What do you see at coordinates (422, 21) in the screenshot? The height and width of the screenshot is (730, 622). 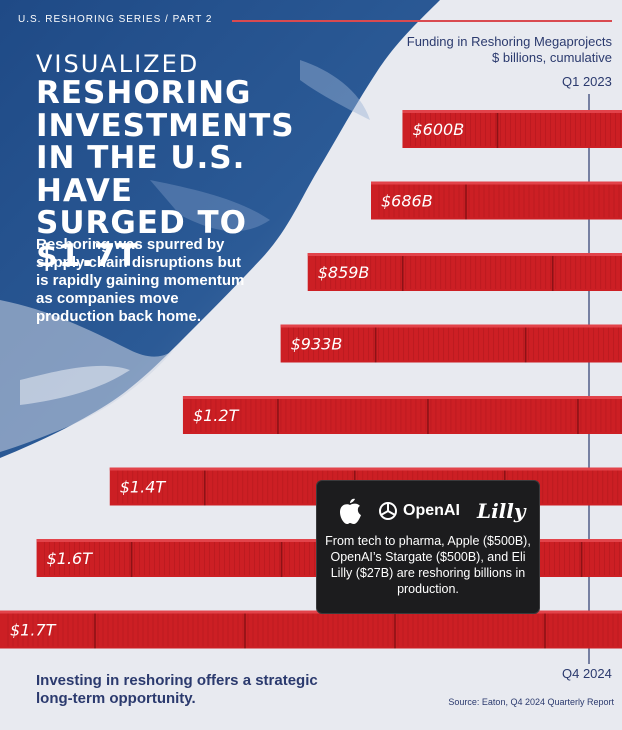 I see `top-rule` at bounding box center [422, 21].